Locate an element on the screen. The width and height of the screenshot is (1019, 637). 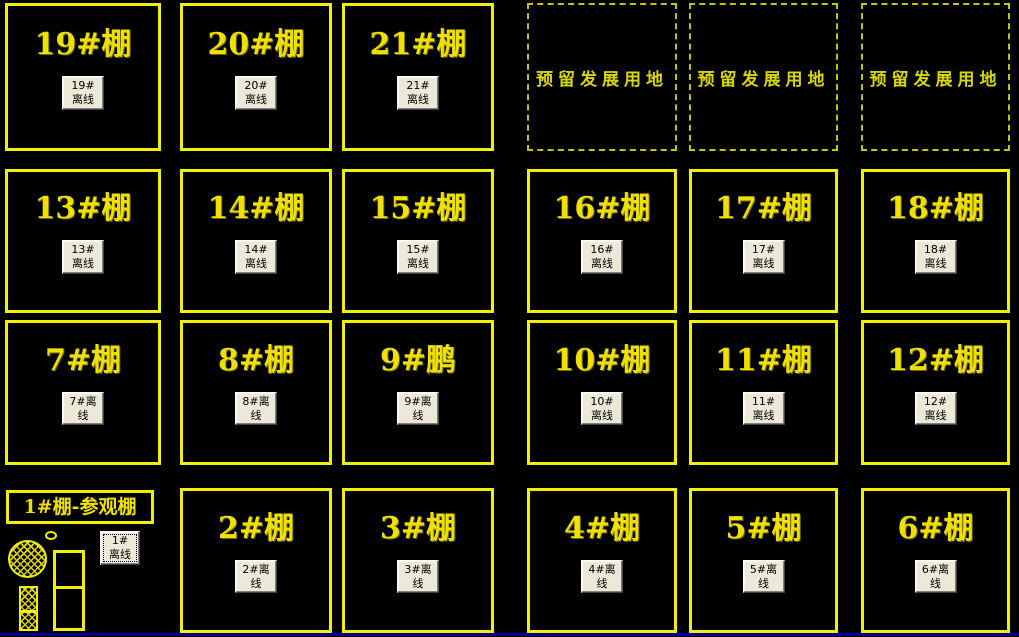
shed-box: 18#棚 18# 离线 is located at coordinates (935, 241).